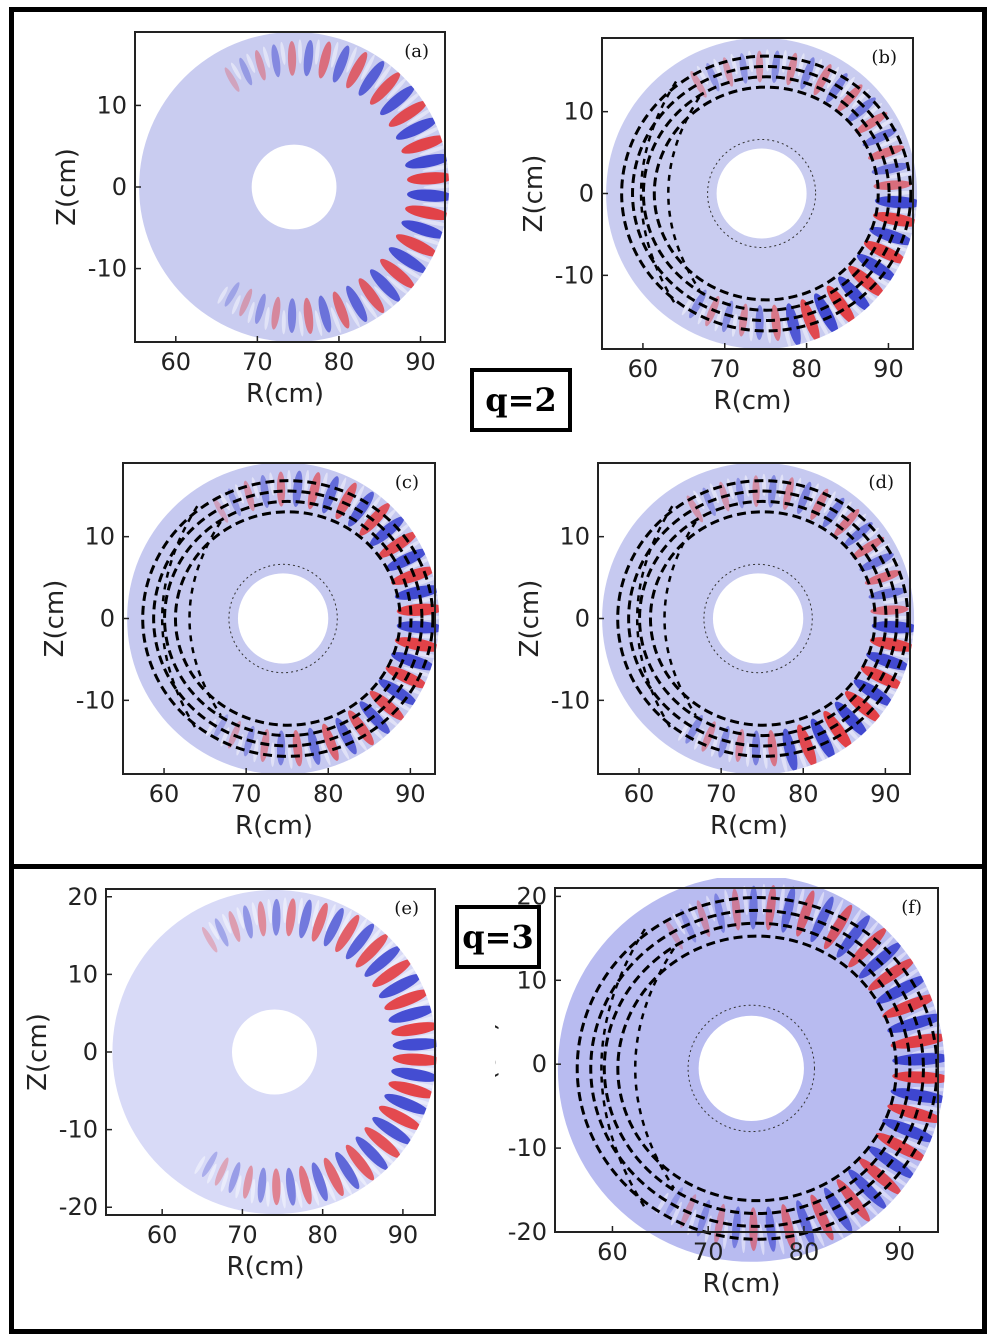 The image size is (1008, 1342). Describe the element at coordinates (746, 1060) in the screenshot. I see `axes-box` at that location.